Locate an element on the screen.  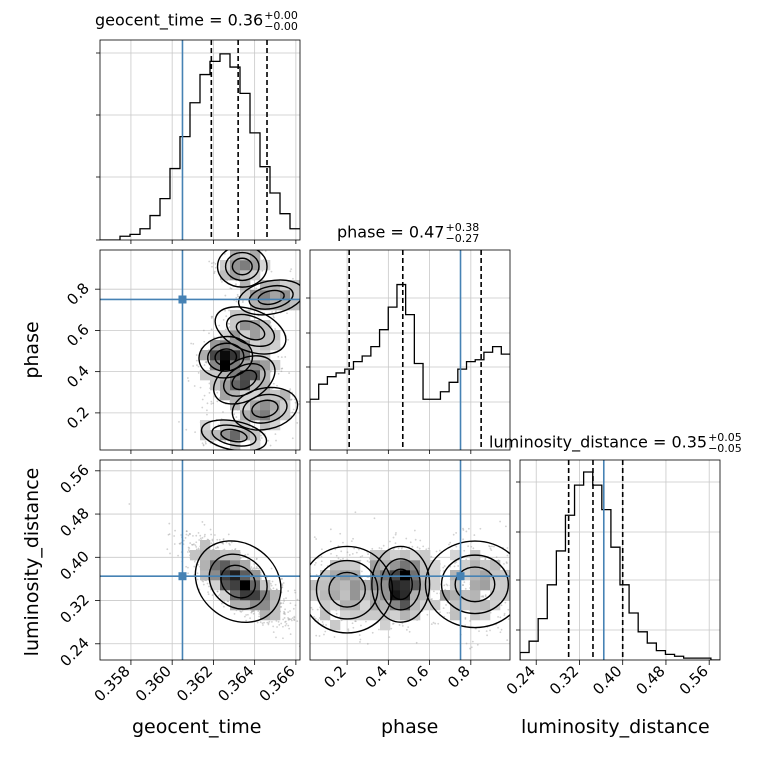
panel-phase-vs-luminosity_distance is located at coordinates (416, 560).